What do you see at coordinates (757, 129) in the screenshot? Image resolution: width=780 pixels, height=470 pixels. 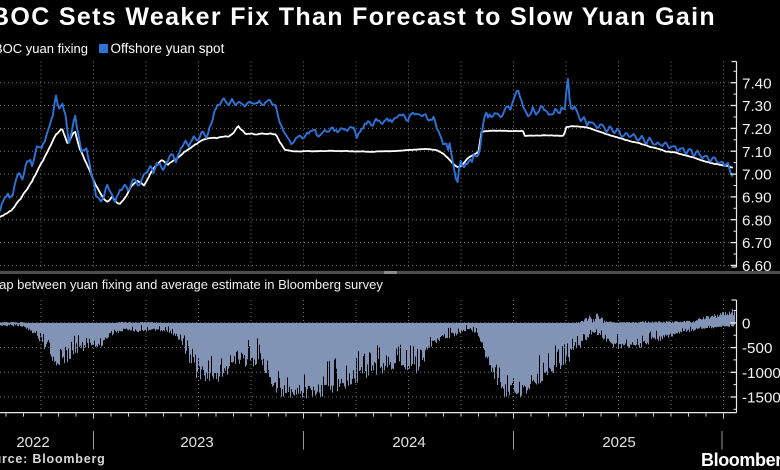 I see `svg-text: 7.20` at bounding box center [757, 129].